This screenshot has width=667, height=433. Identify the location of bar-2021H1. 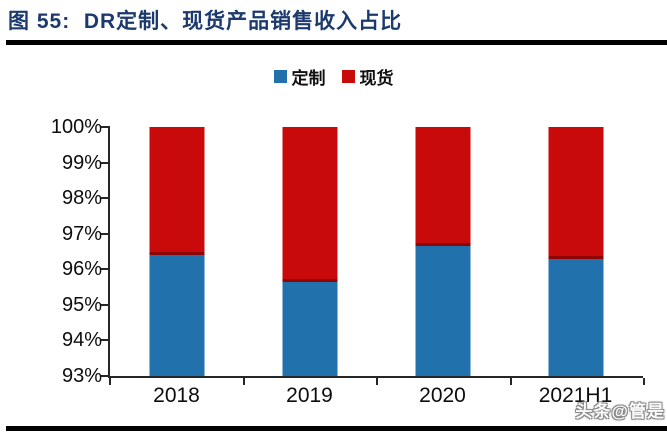
(575, 251).